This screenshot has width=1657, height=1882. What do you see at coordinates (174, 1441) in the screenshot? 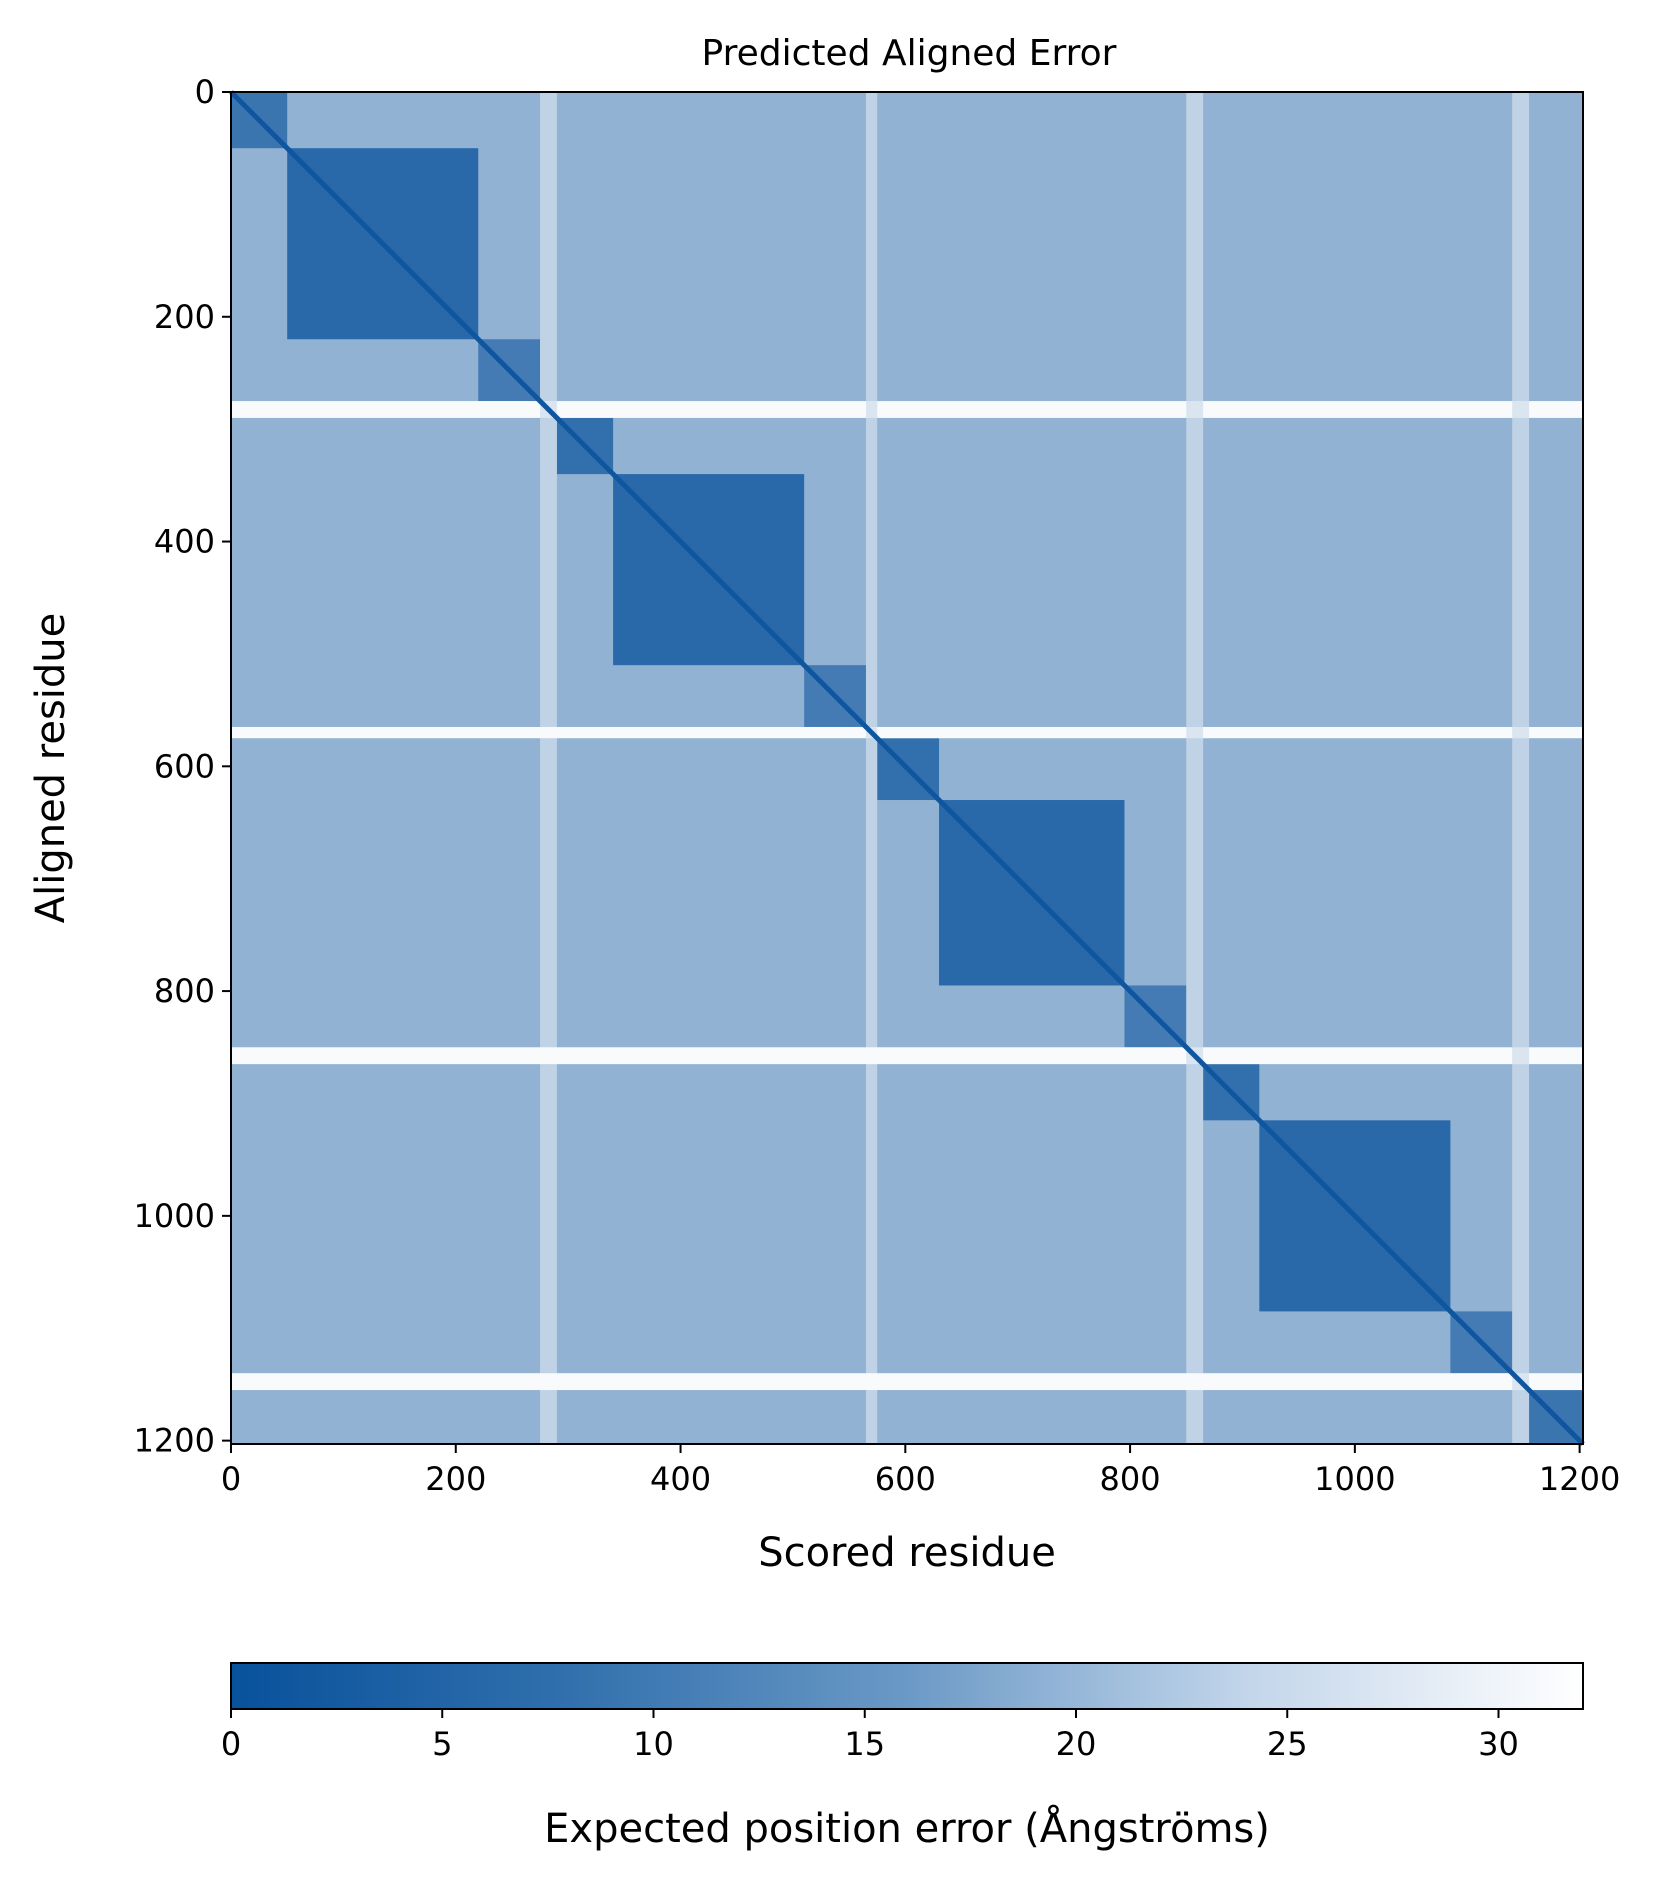
I see `y-tick-label: 1200` at bounding box center [174, 1441].